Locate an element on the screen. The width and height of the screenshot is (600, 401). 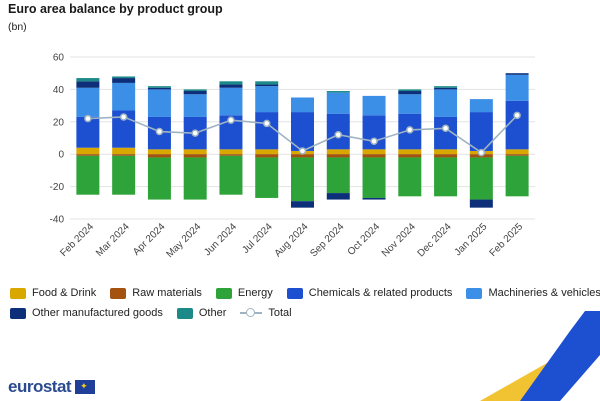
y-tick-label: 60 is located at coordinates (59, 58).